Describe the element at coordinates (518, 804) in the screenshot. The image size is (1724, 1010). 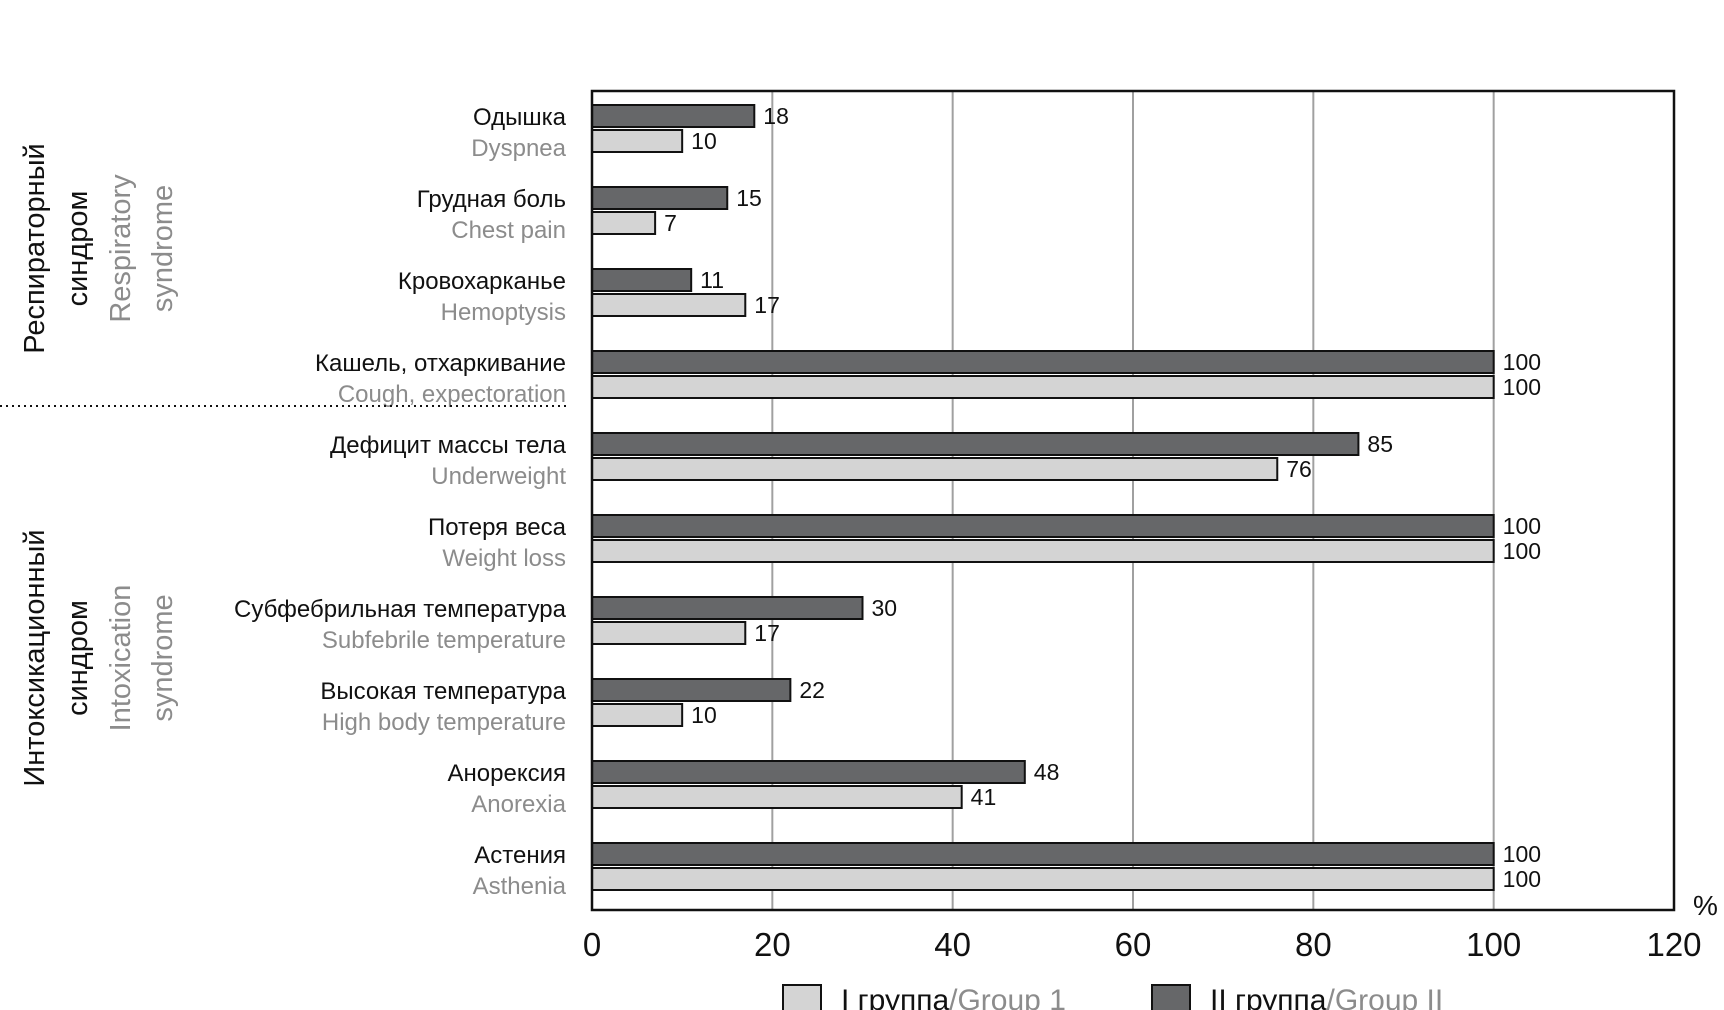
I see `category-label-en: Anorexia` at that location.